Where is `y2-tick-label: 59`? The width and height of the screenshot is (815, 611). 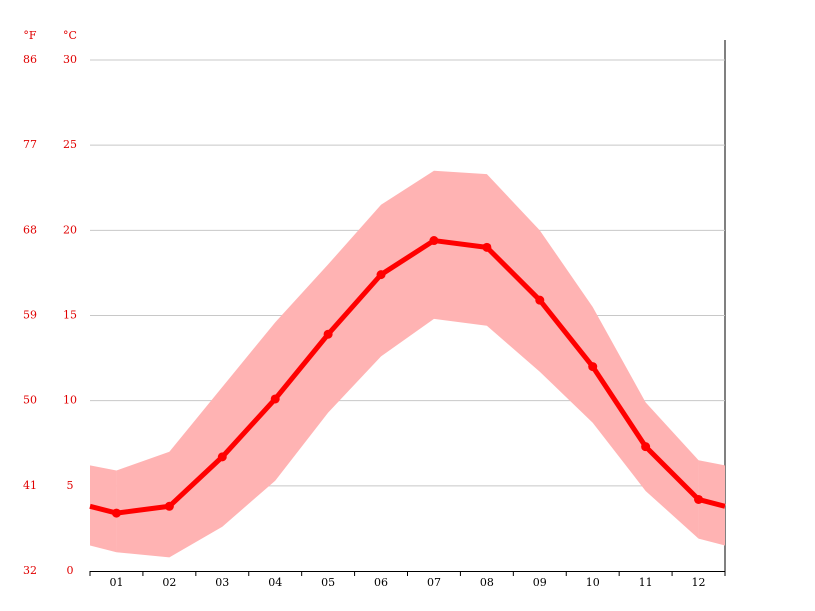
y2-tick-label: 59 is located at coordinates (30, 315).